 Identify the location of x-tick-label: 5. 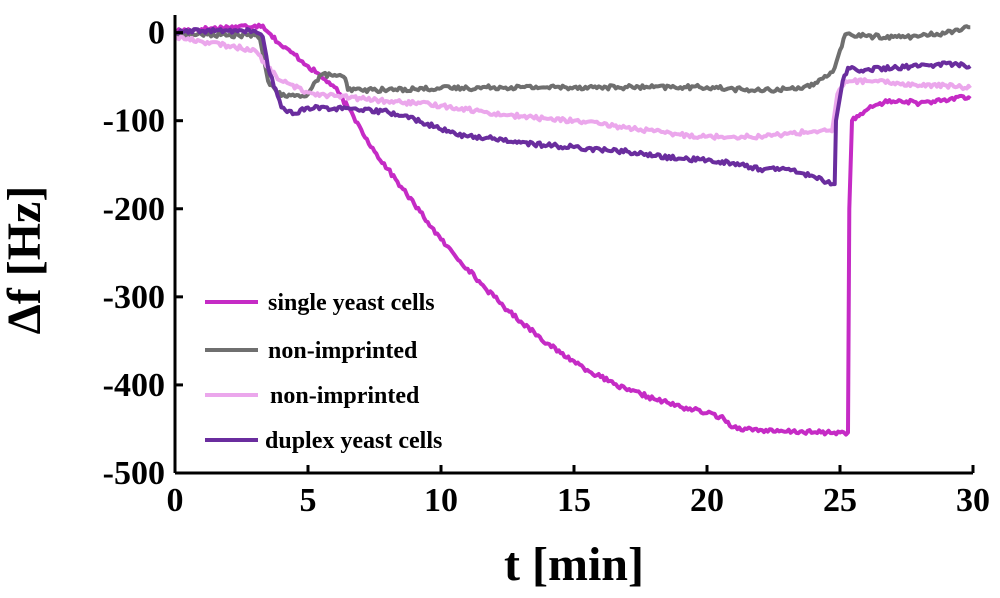
(308, 500).